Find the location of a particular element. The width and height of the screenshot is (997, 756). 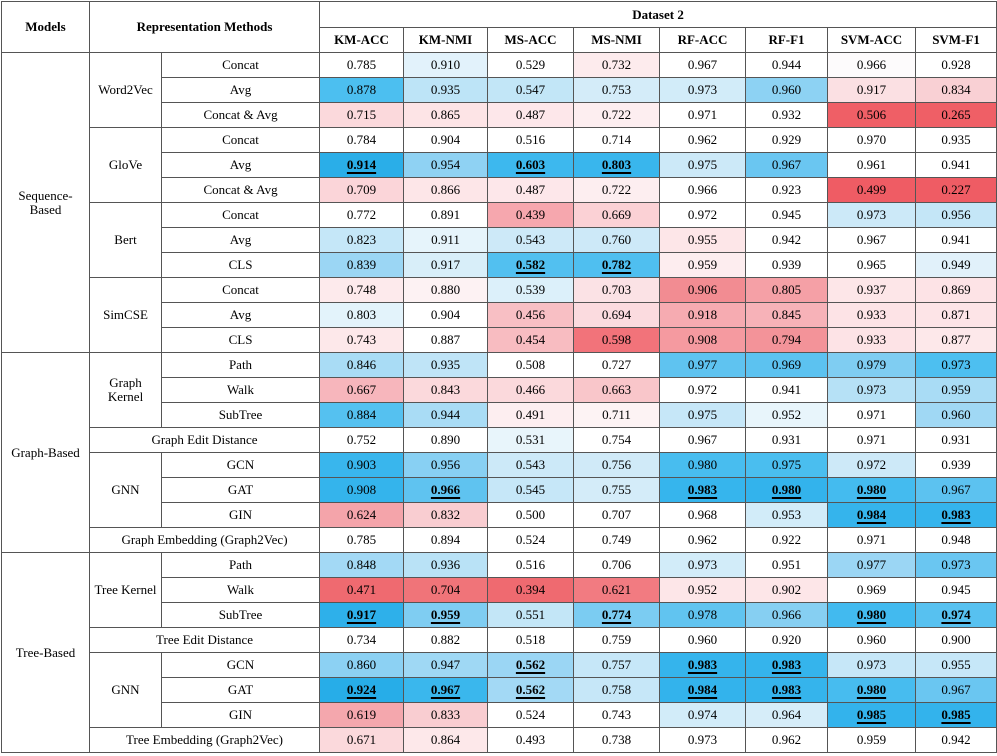

score-value: 0.910 is located at coordinates (445, 64).